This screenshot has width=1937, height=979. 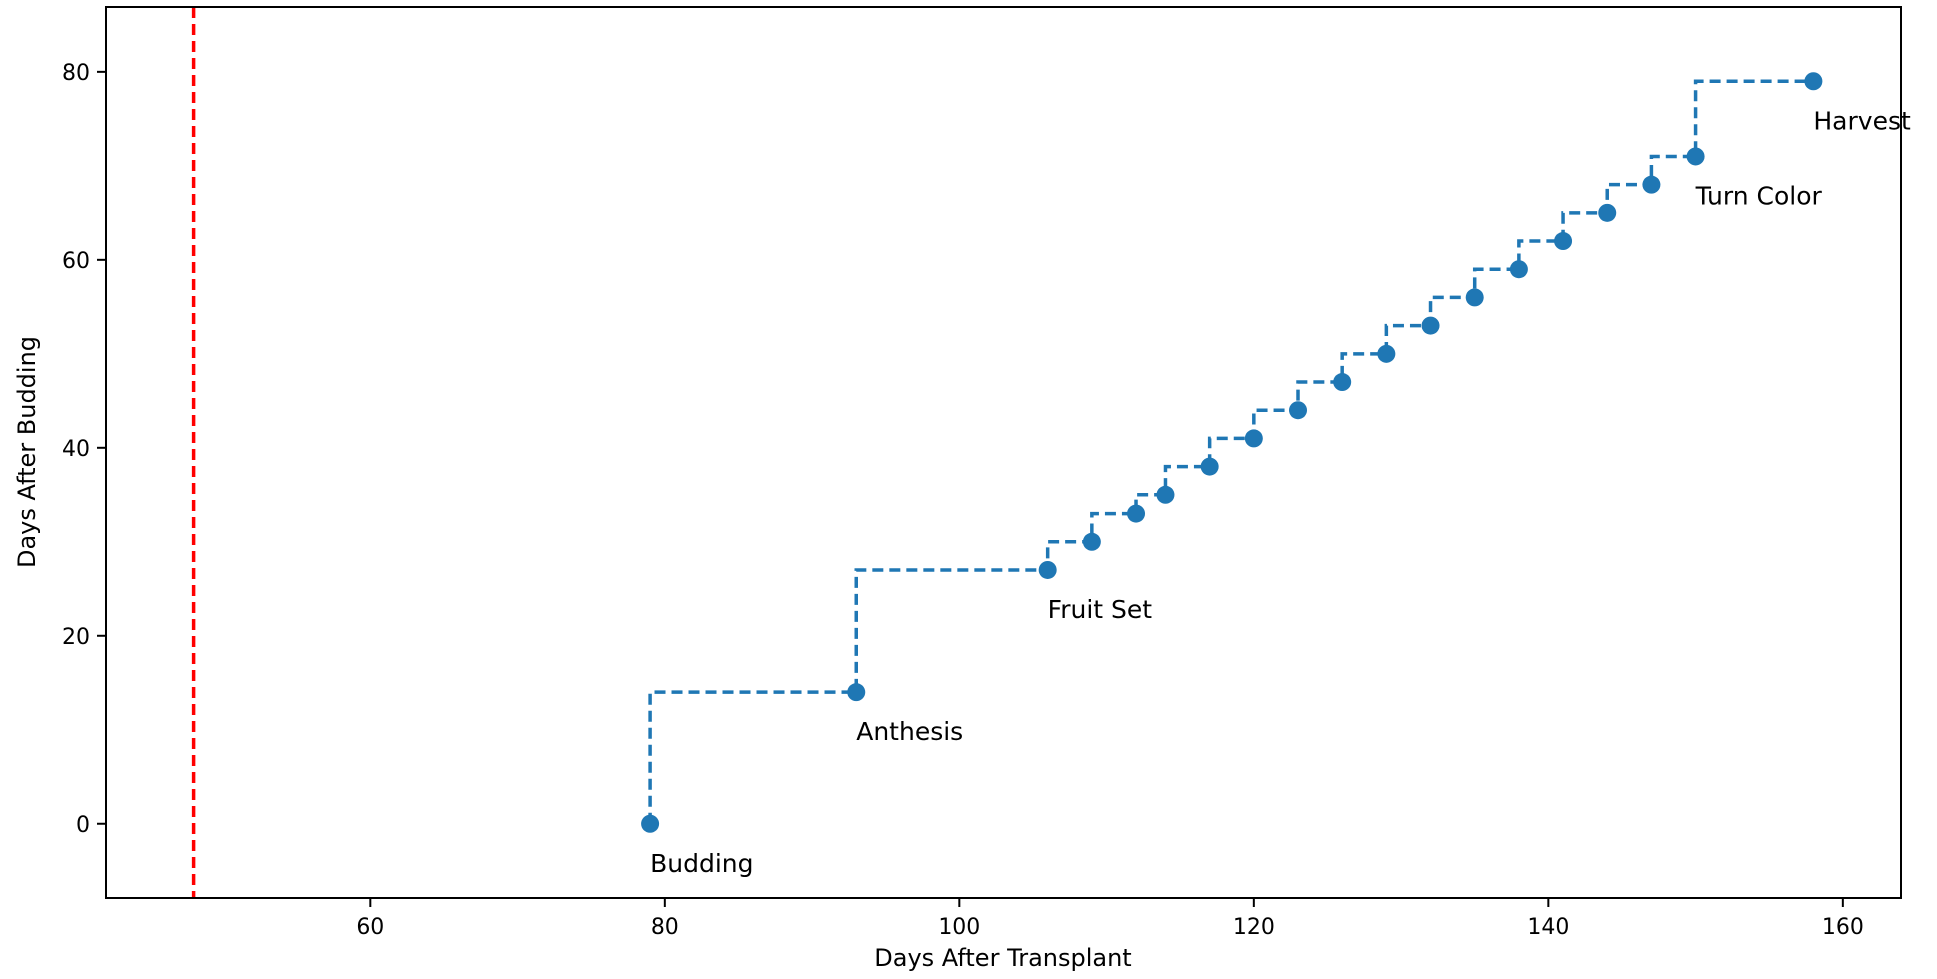 I want to click on x-tick-label: 140, so click(x=1548, y=927).